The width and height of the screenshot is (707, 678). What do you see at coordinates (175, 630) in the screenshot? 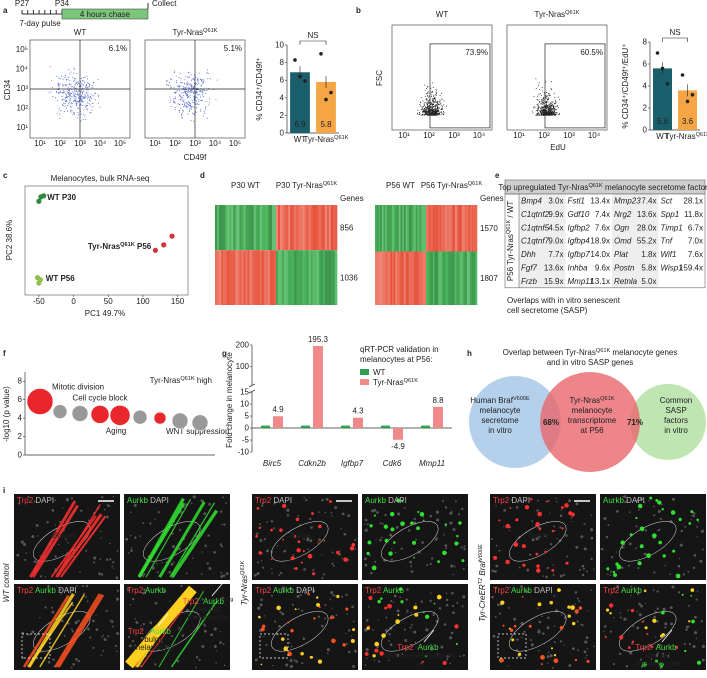
I see `text-run: neg` at bounding box center [175, 630].